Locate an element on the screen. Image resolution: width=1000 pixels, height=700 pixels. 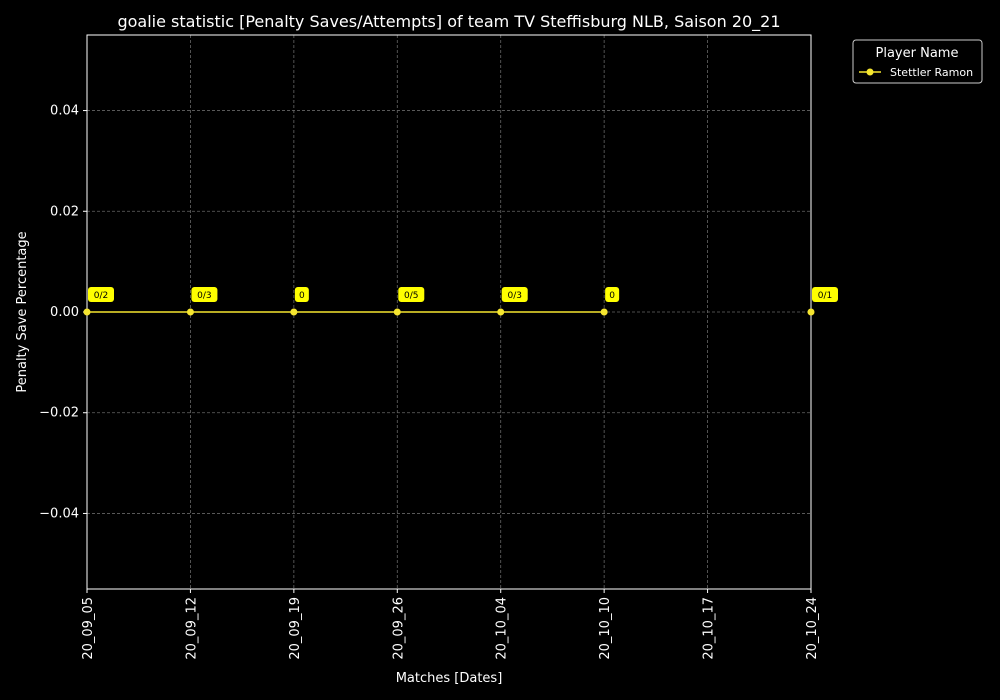
x-tick-label: 20_10_17 is located at coordinates (709, 628).